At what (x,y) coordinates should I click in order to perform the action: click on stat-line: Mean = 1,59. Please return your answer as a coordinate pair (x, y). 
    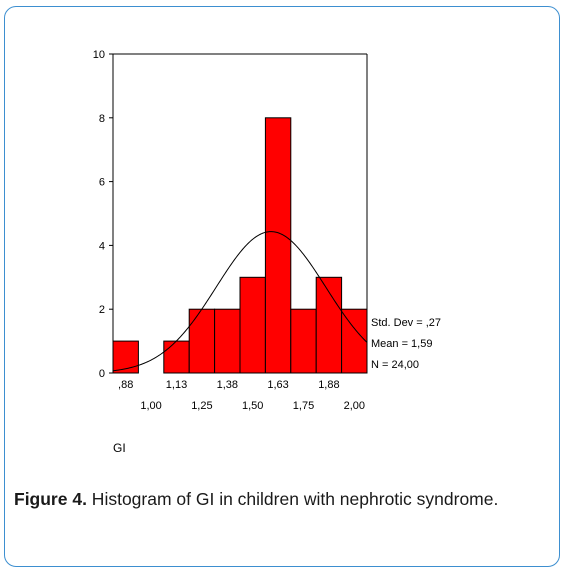
    Looking at the image, I should click on (401, 344).